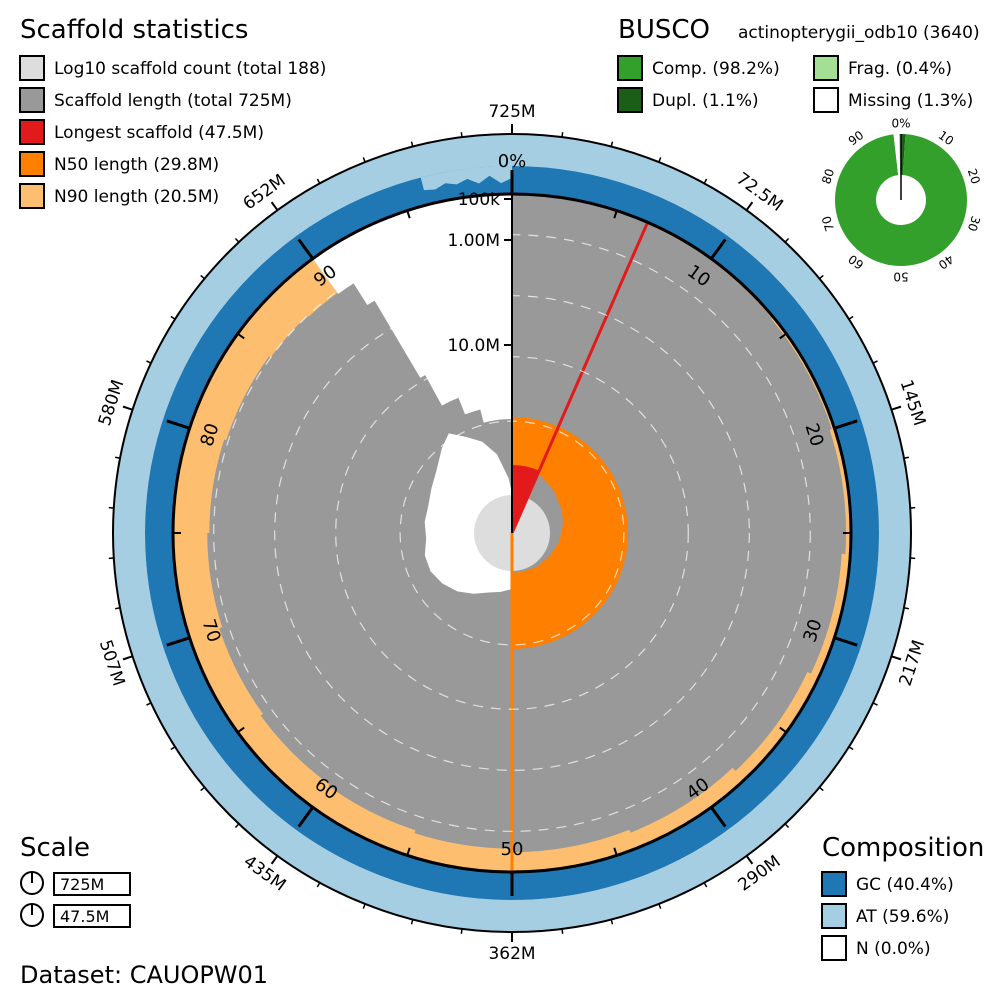 The image size is (1000, 1003). Describe the element at coordinates (900, 124) in the screenshot. I see `busco-tick-label: 0%` at that location.